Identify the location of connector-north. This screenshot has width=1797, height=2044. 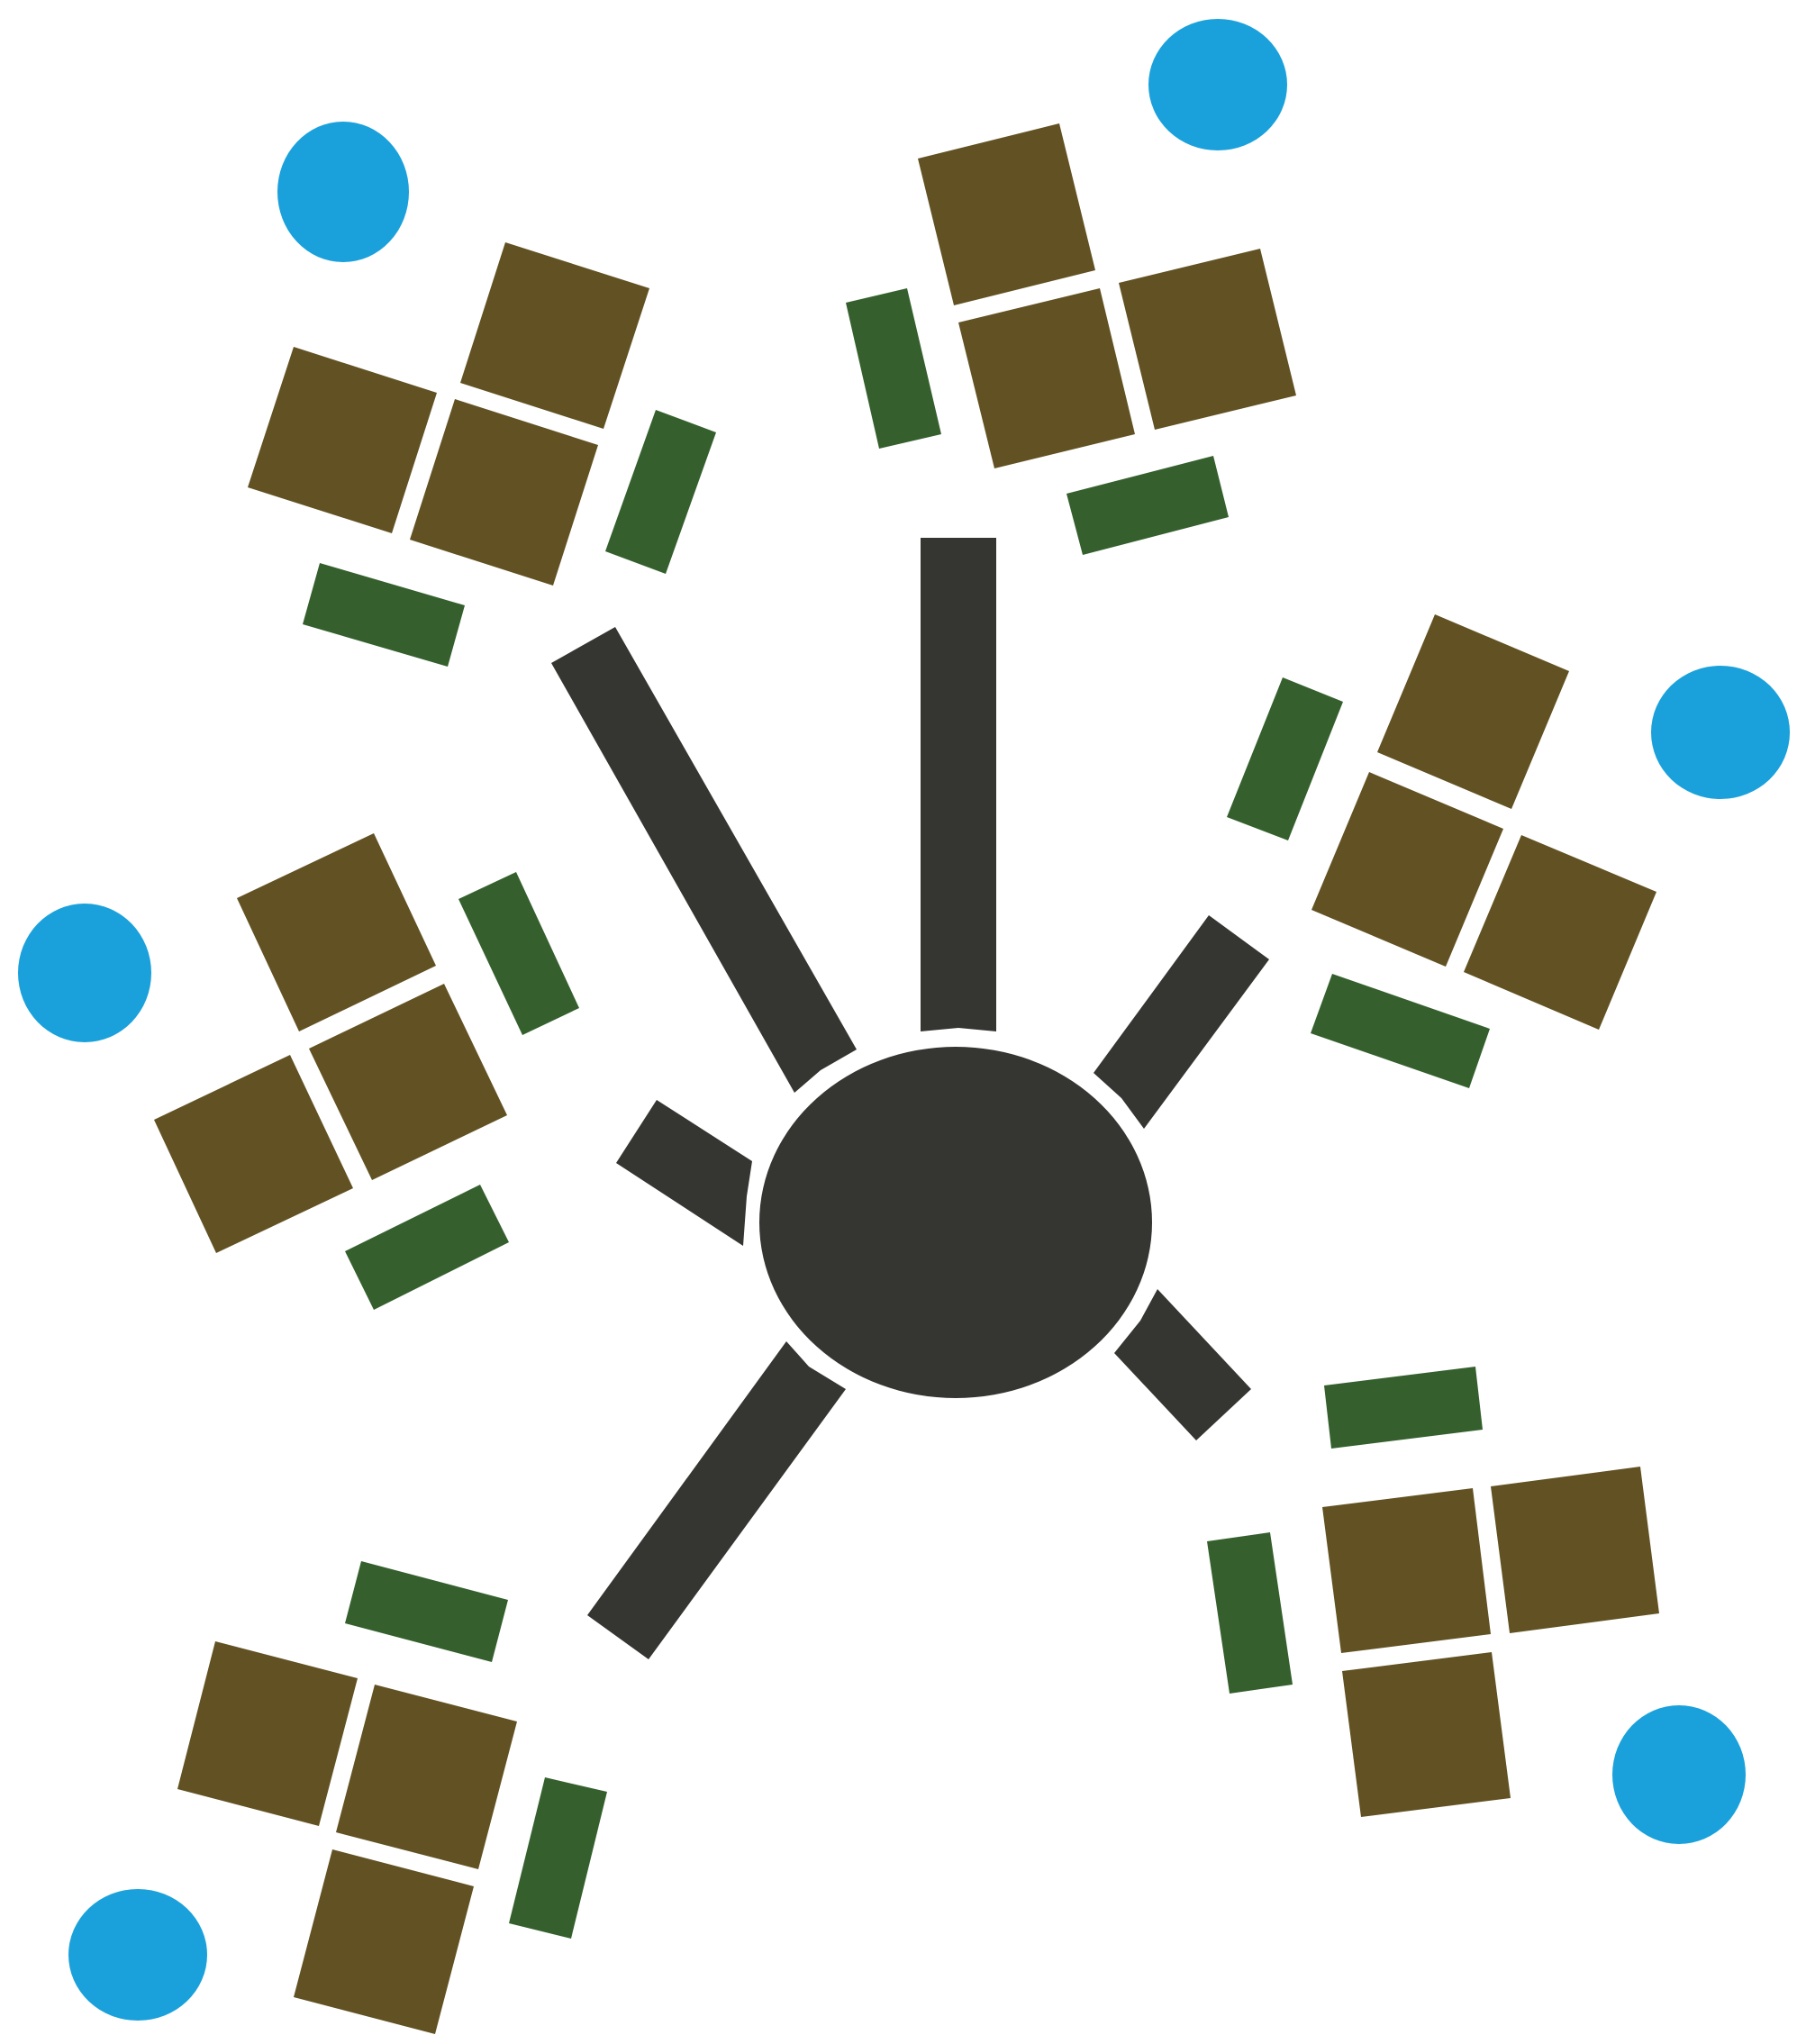
(958, 784).